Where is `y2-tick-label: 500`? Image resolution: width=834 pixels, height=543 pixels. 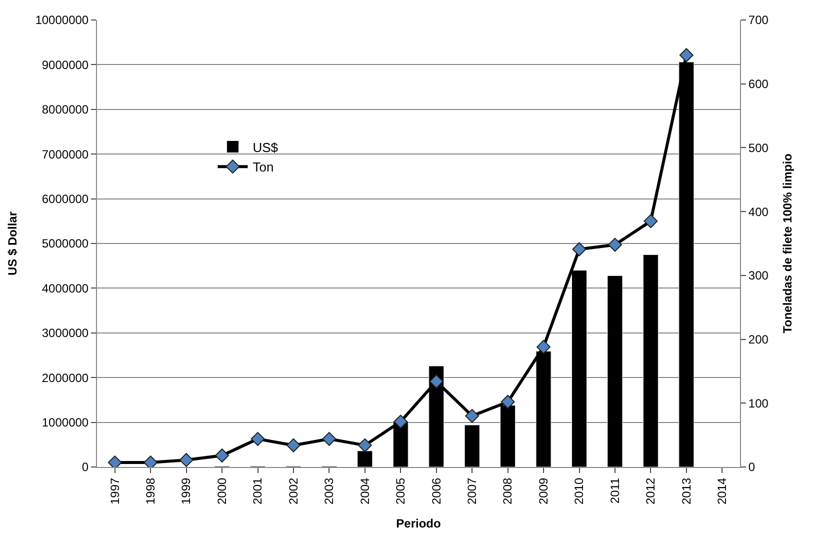 y2-tick-label: 500 is located at coordinates (758, 147).